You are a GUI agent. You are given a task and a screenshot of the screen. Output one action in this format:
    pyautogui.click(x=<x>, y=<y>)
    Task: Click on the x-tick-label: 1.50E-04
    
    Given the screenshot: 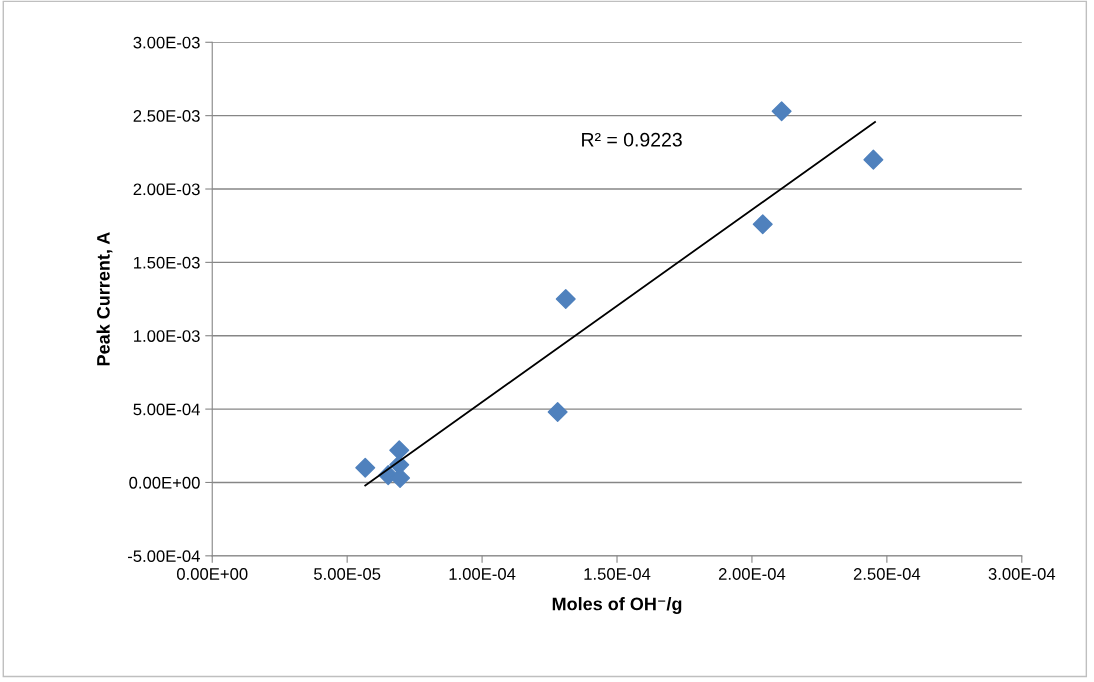 What is the action you would take?
    pyautogui.click(x=617, y=574)
    